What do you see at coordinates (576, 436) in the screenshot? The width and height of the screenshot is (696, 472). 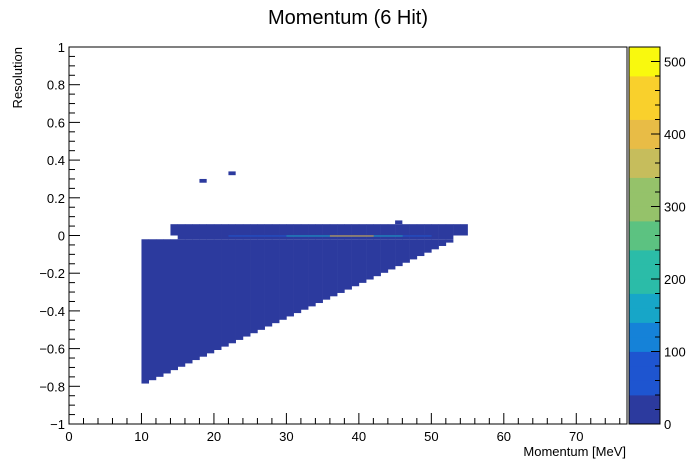 I see `x-tick-label: 70` at bounding box center [576, 436].